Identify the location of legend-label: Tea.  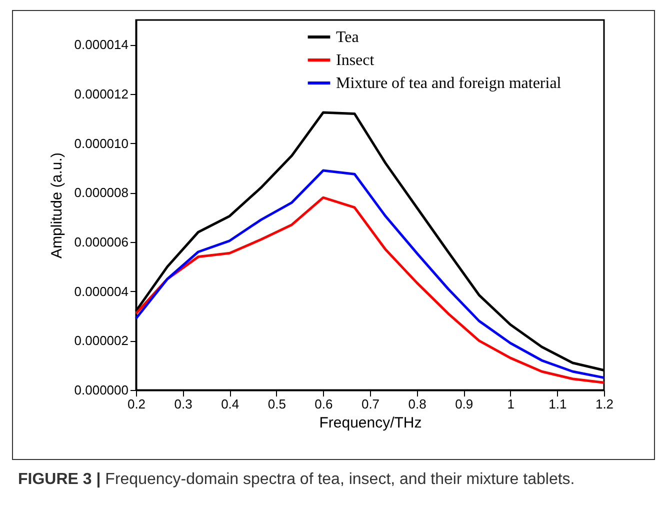
(347, 37).